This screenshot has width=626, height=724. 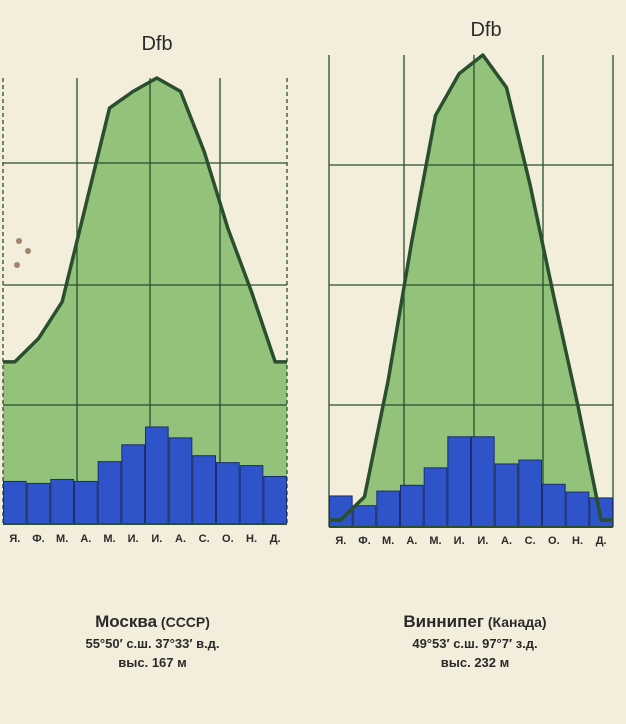 I want to click on coordinates: 55°50′ с.ш. 37°33′ в.д., so click(x=152, y=643).